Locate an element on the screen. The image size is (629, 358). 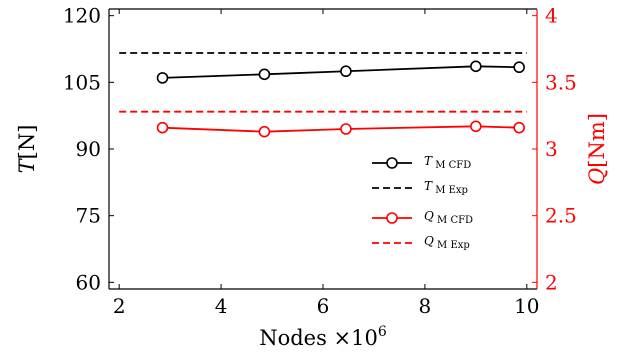
y-right-tick-label: 2.5 is located at coordinates (561, 216).